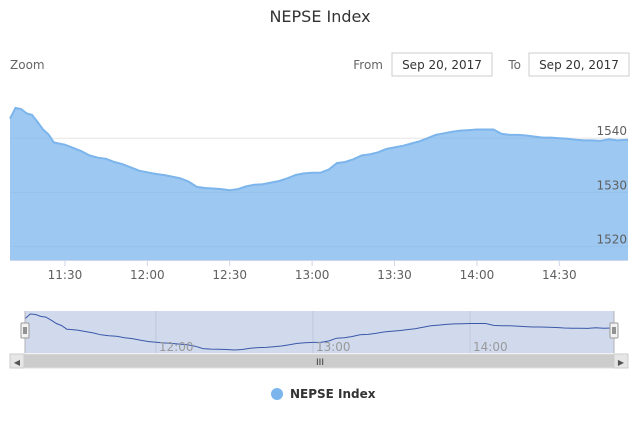 The width and height of the screenshot is (640, 427). Describe the element at coordinates (394, 275) in the screenshot. I see `x-tick-label: 13:30` at that location.